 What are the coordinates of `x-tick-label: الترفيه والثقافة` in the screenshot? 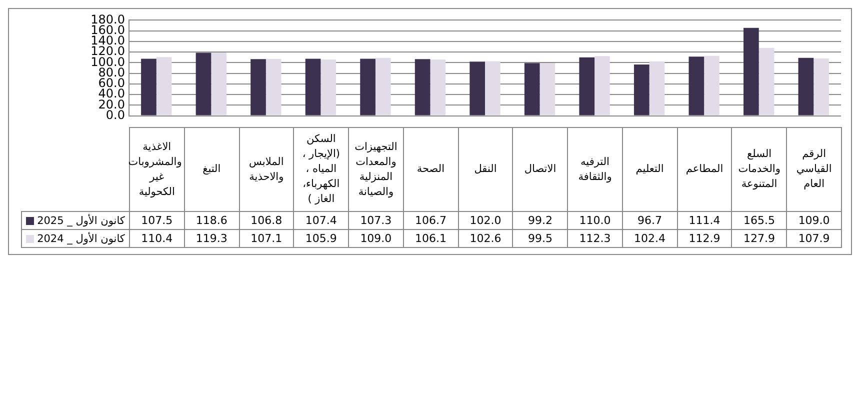 It's located at (595, 170).